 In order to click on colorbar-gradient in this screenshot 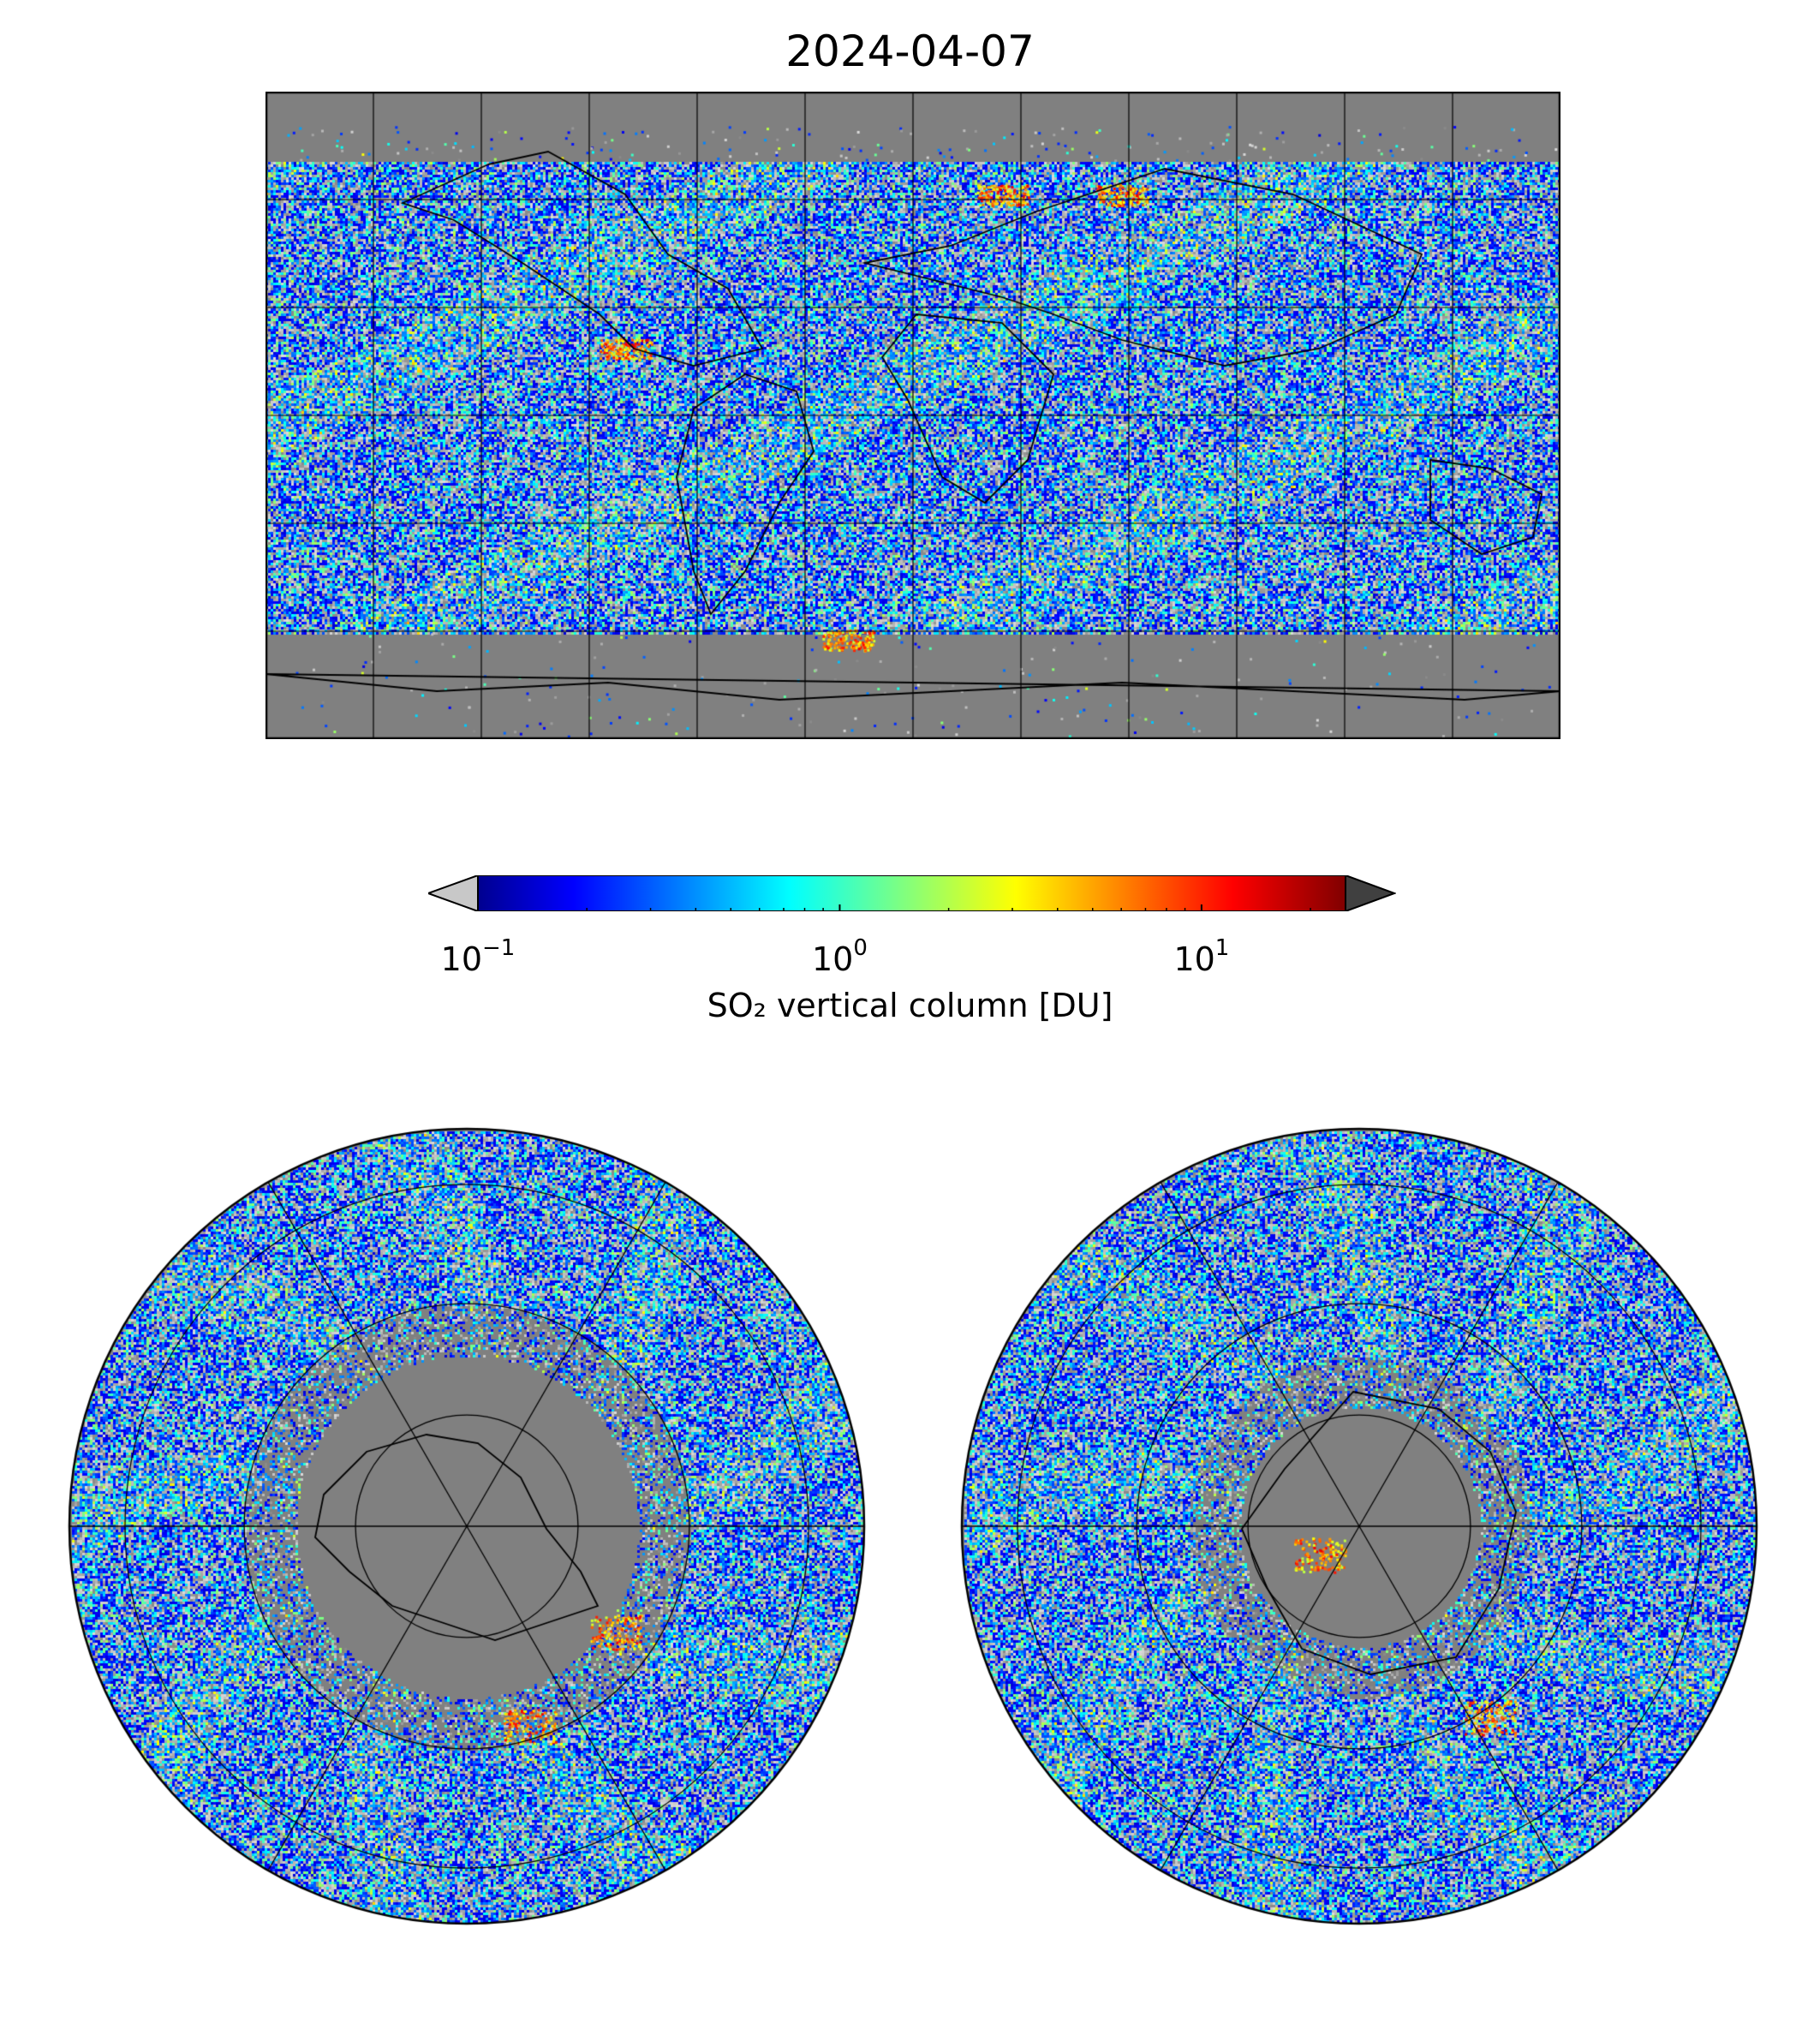, I will do `click(911, 893)`.